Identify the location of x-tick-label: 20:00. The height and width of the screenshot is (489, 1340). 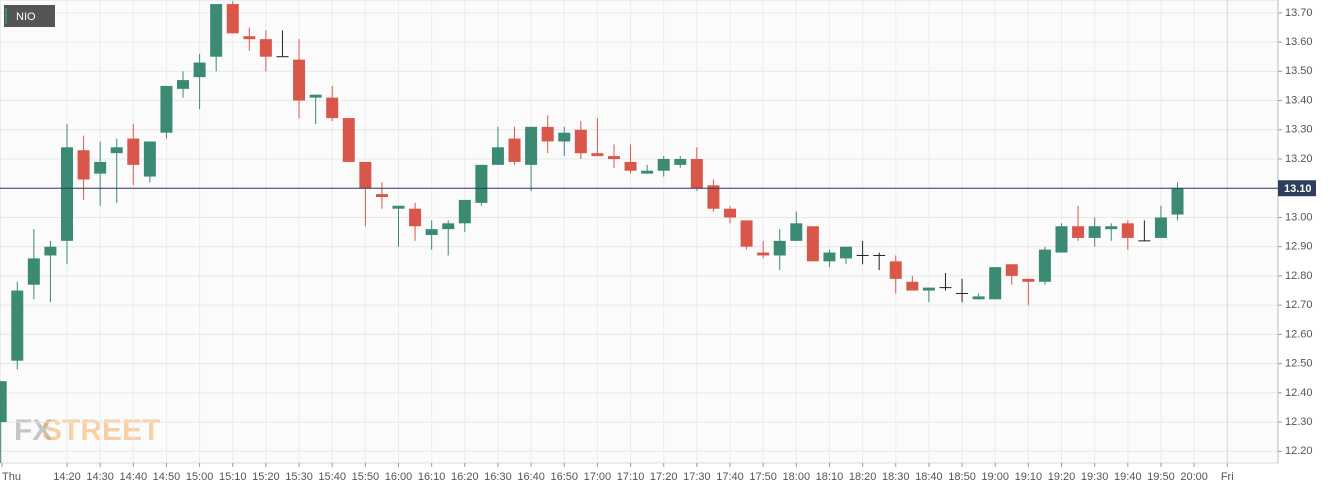
(1194, 477).